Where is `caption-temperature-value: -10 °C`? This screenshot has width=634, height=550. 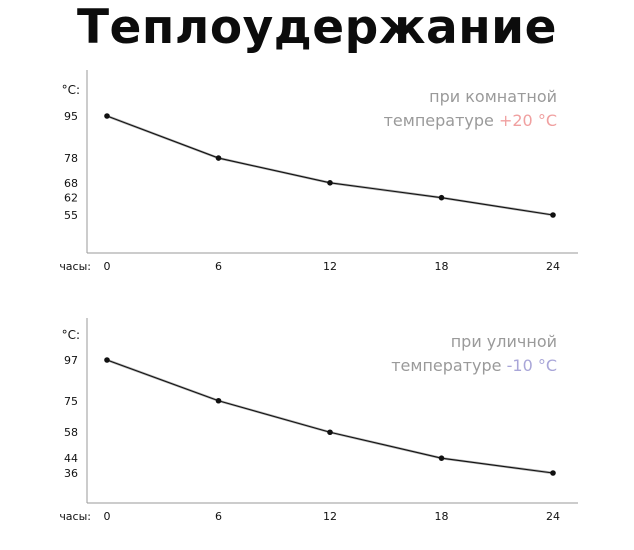
caption-temperature-value: -10 °C is located at coordinates (532, 365).